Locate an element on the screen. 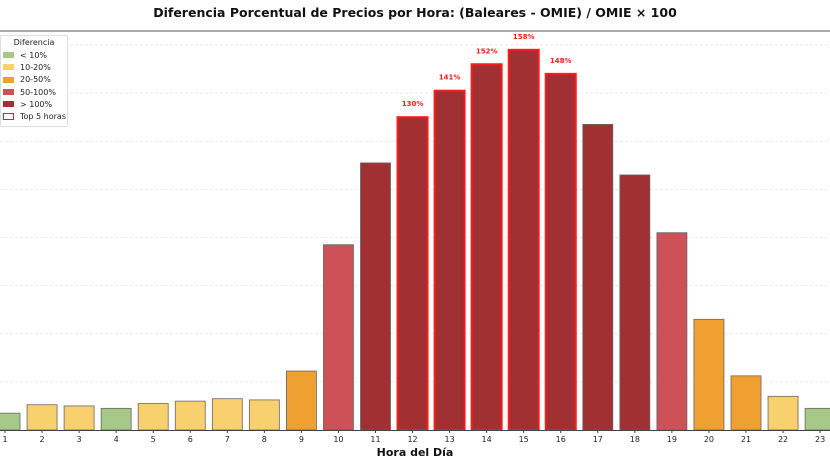  x-tick-label: 15 is located at coordinates (524, 439).